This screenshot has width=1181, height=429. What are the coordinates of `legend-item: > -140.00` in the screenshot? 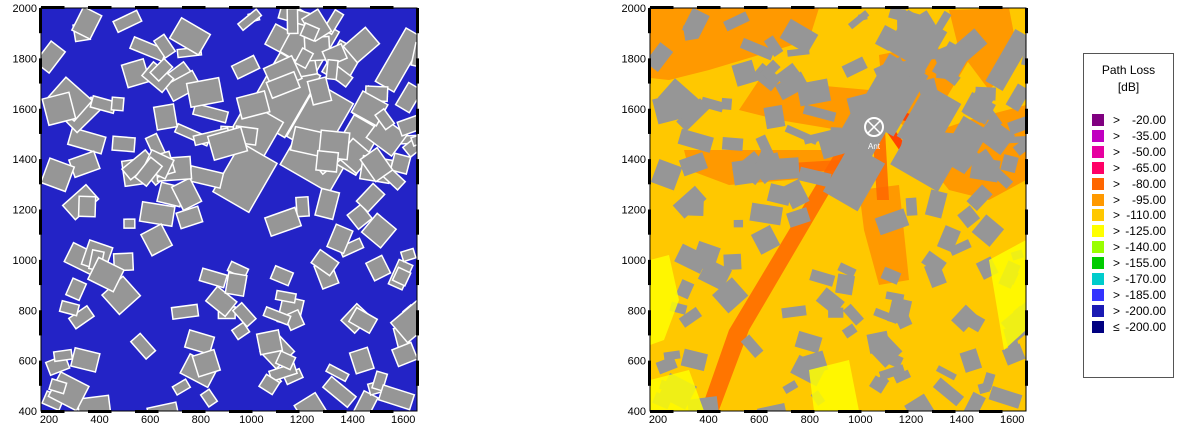 It's located at (1132, 247).